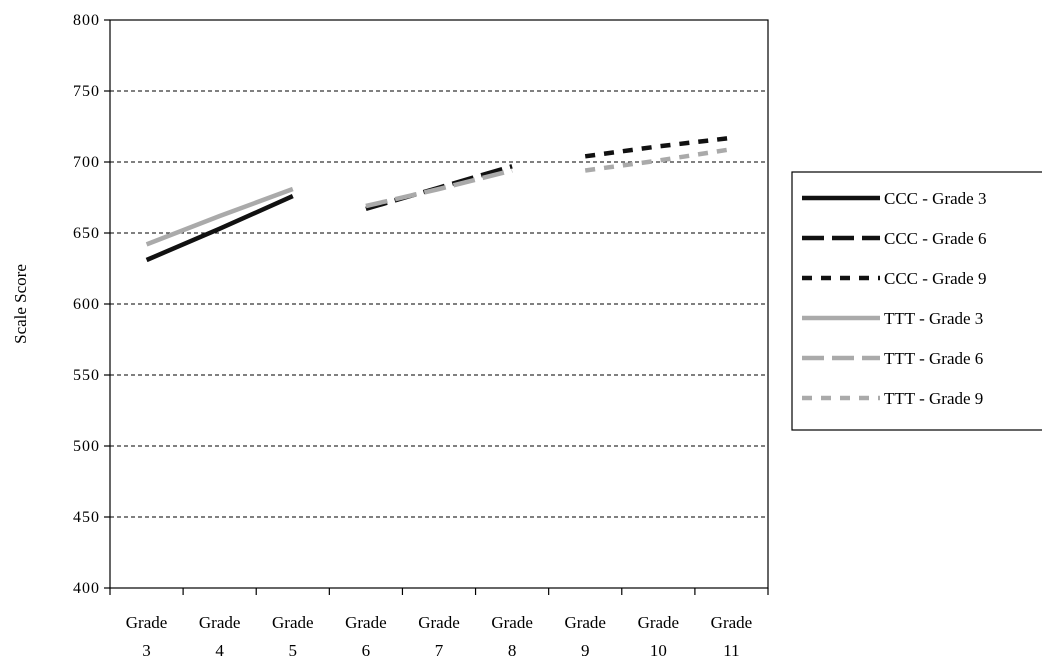 This screenshot has width=1042, height=665. What do you see at coordinates (86, 375) in the screenshot?
I see `y-tick-label: 550` at bounding box center [86, 375].